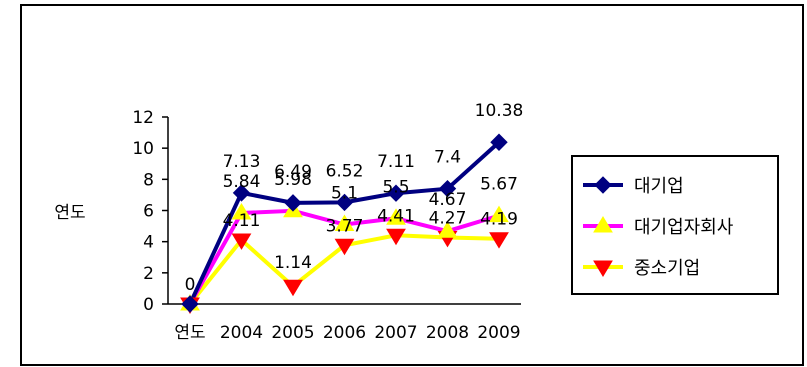  What do you see at coordinates (499, 185) in the screenshot?
I see `data-label: 5.67` at bounding box center [499, 185].